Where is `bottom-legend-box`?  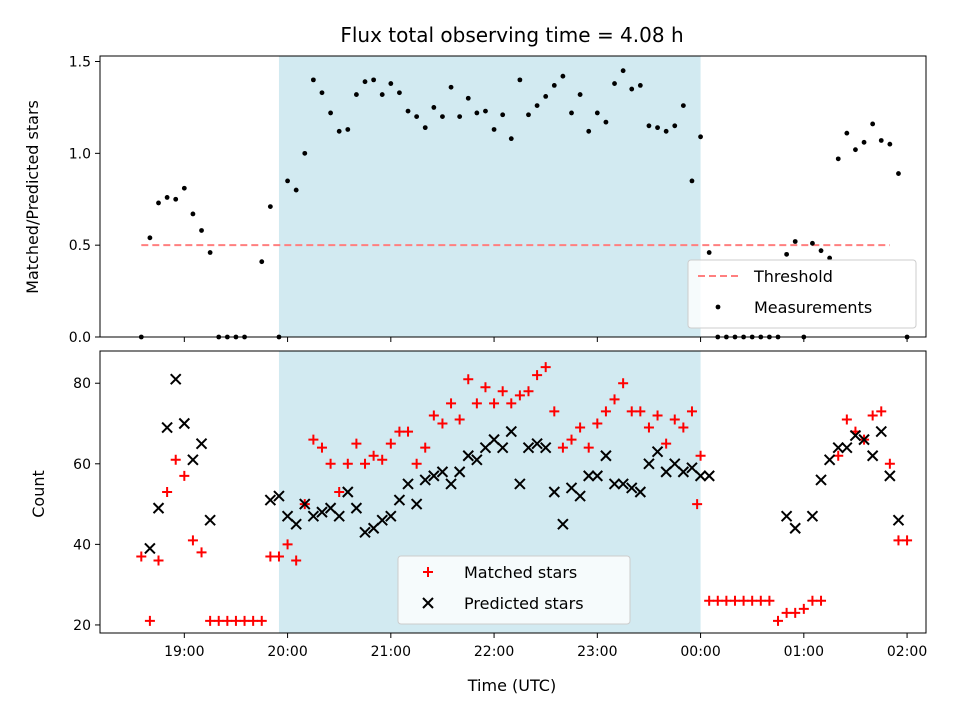
bottom-legend-box is located at coordinates (514, 590).